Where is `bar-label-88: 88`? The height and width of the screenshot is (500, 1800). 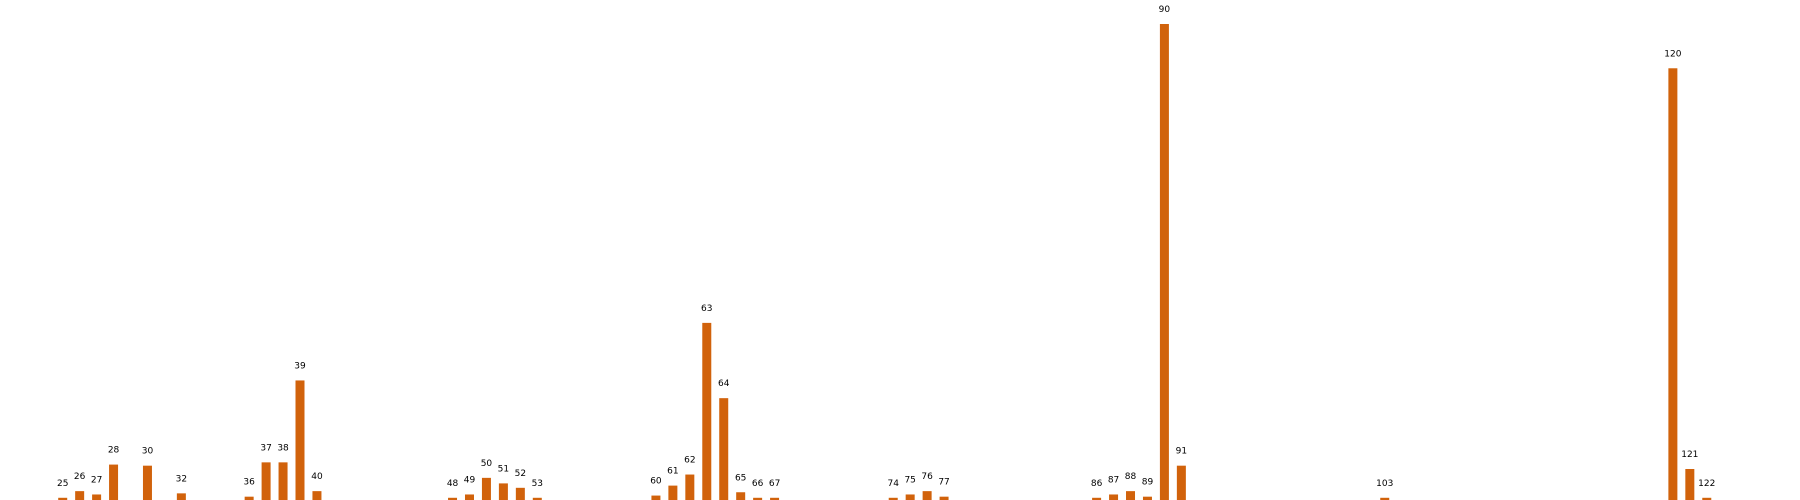
bar-label-88: 88 is located at coordinates (1131, 477).